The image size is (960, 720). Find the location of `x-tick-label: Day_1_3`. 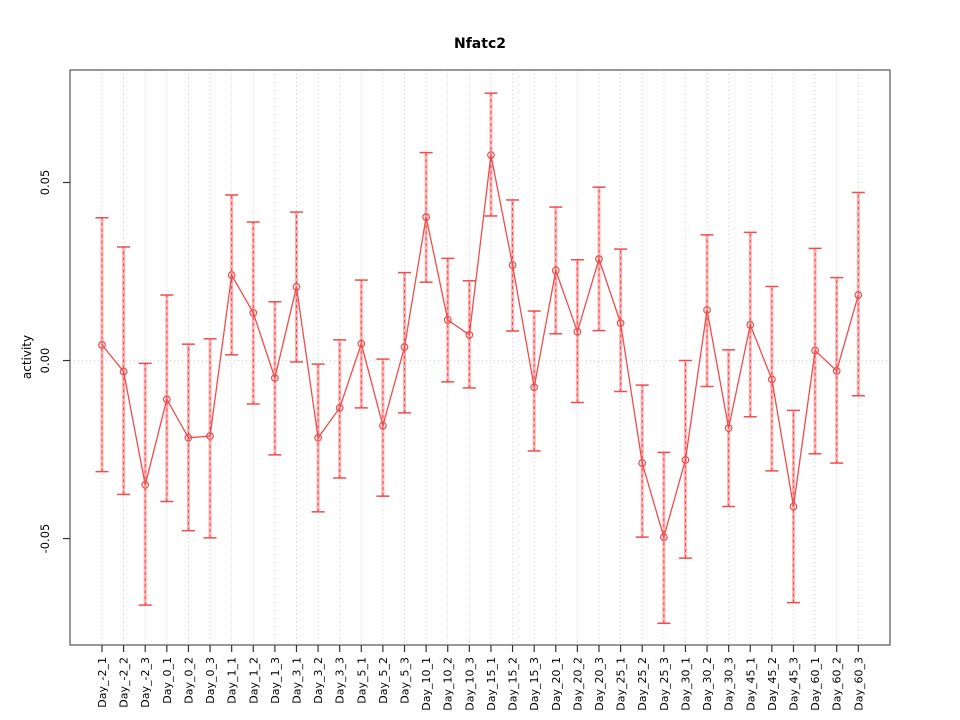

x-tick-label: Day_1_3 is located at coordinates (275, 680).